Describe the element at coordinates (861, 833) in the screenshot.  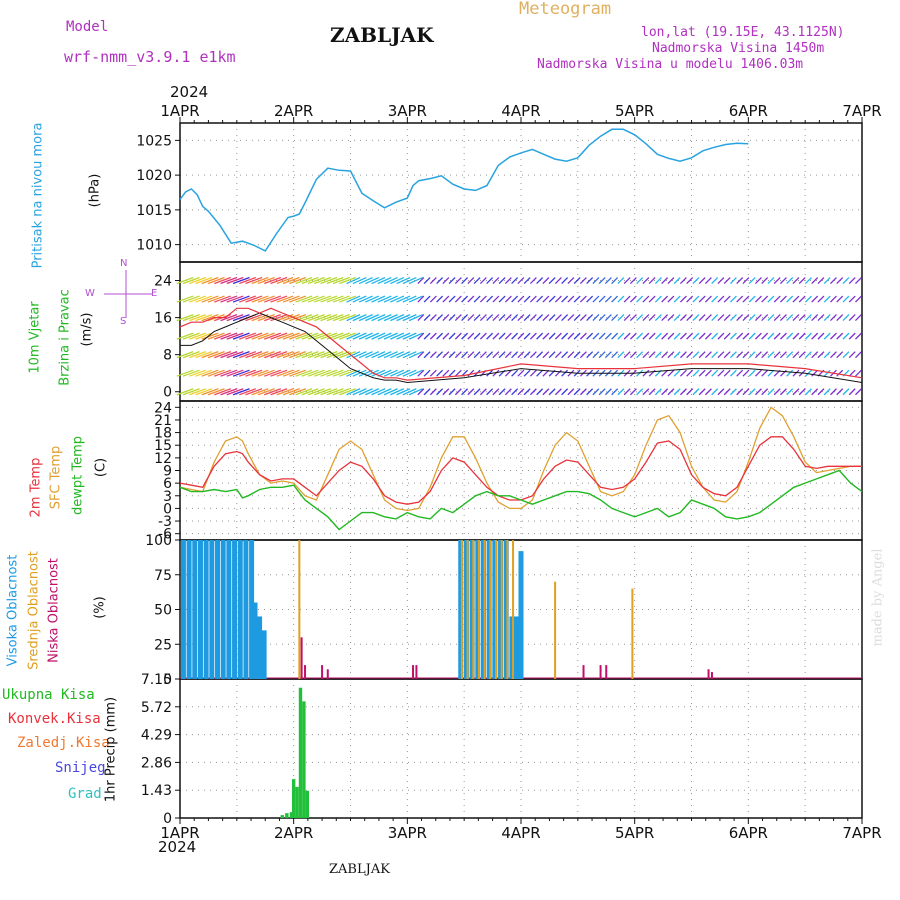
I see `x-tick-label-bottom: 7APR` at that location.